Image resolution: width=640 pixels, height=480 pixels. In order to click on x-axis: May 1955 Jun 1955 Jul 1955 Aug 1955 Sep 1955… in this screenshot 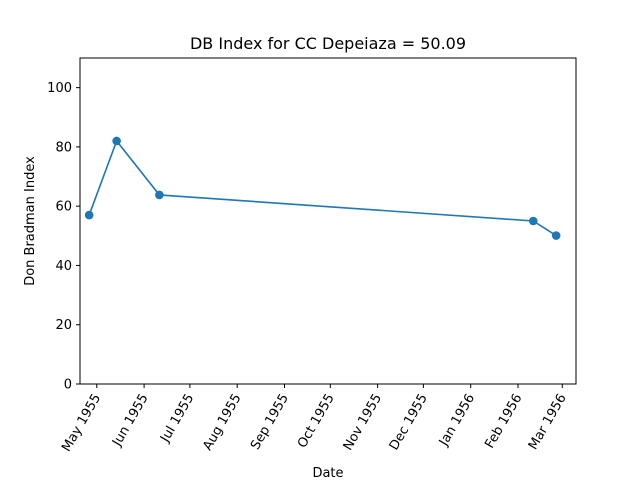, I will do `click(314, 419)`.